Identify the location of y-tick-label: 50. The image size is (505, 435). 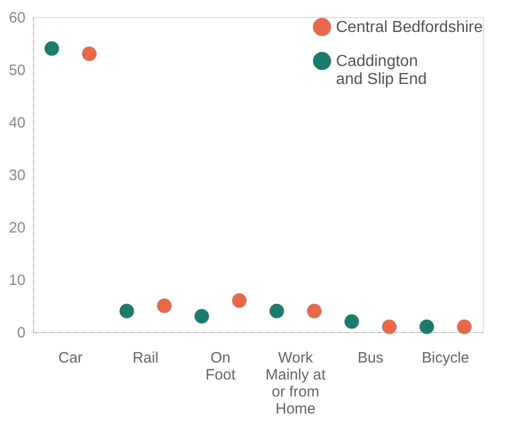
(17, 70).